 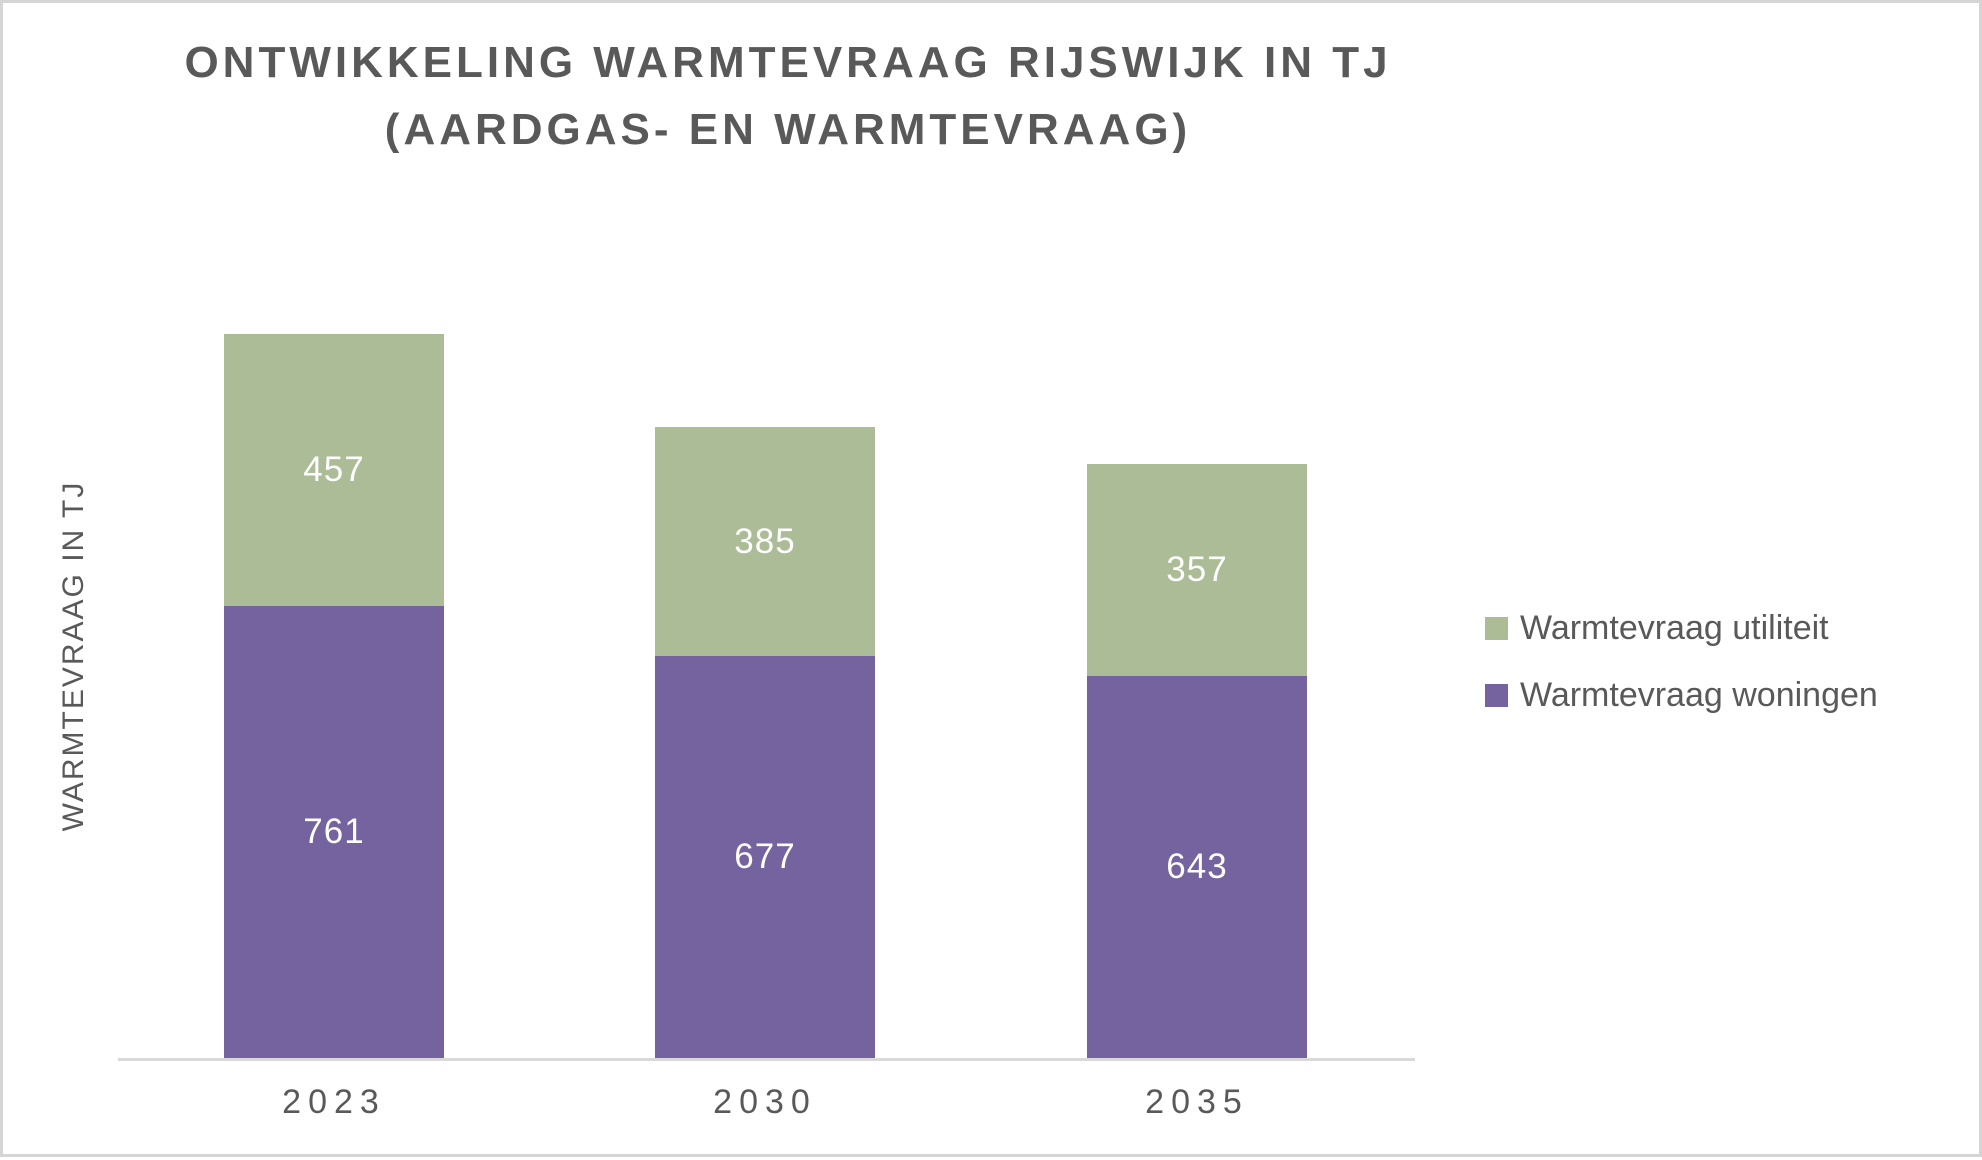 What do you see at coordinates (1197, 1102) in the screenshot?
I see `x-tick-2035: 2035` at bounding box center [1197, 1102].